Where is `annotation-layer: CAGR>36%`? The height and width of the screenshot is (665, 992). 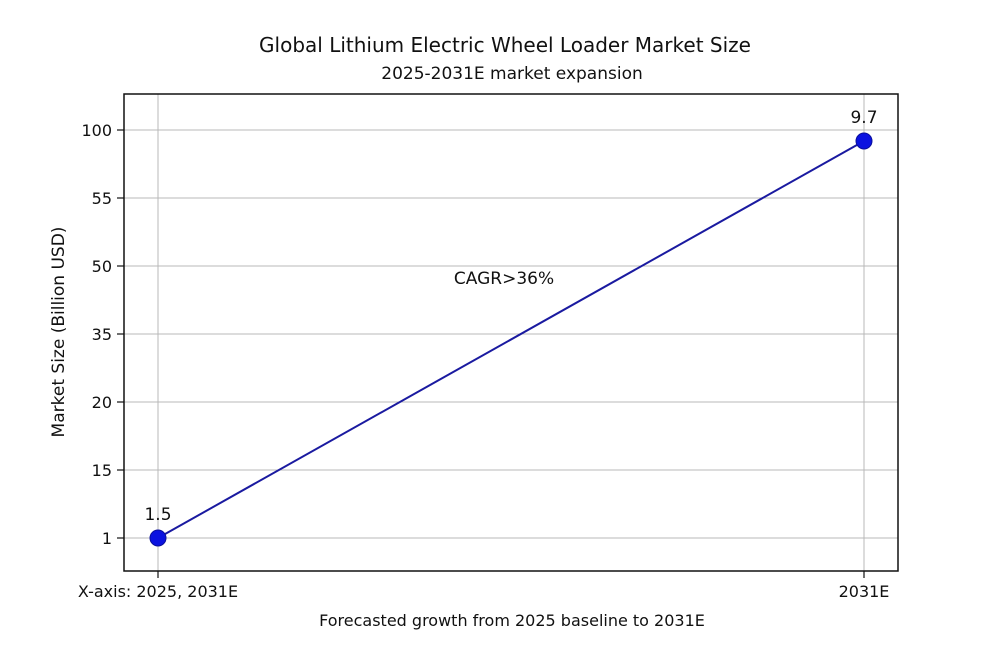 annotation-layer: CAGR>36% is located at coordinates (504, 279).